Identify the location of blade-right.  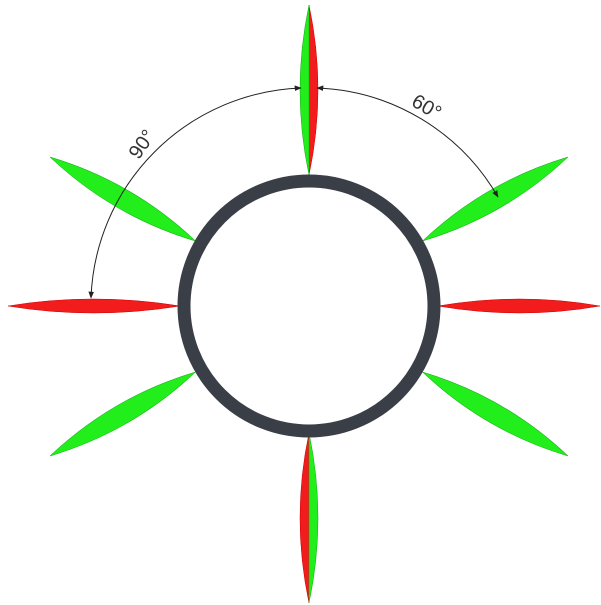
(519, 306).